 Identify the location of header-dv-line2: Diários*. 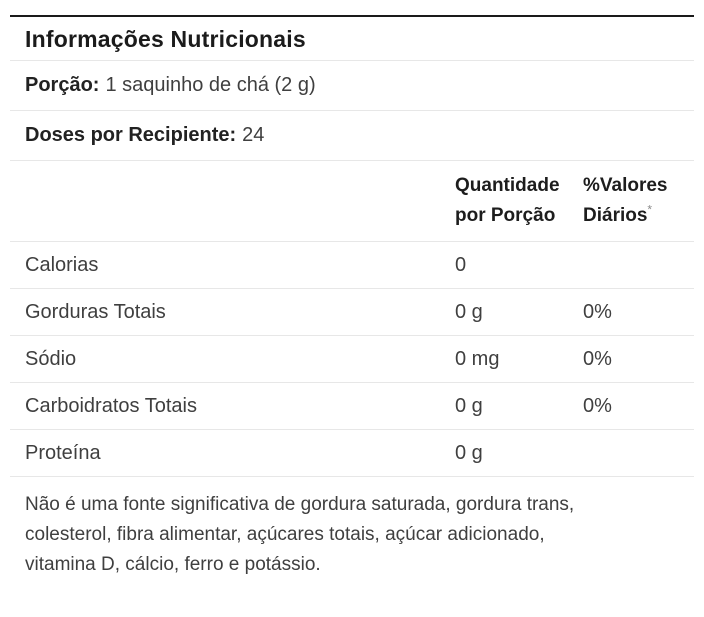
(631, 216).